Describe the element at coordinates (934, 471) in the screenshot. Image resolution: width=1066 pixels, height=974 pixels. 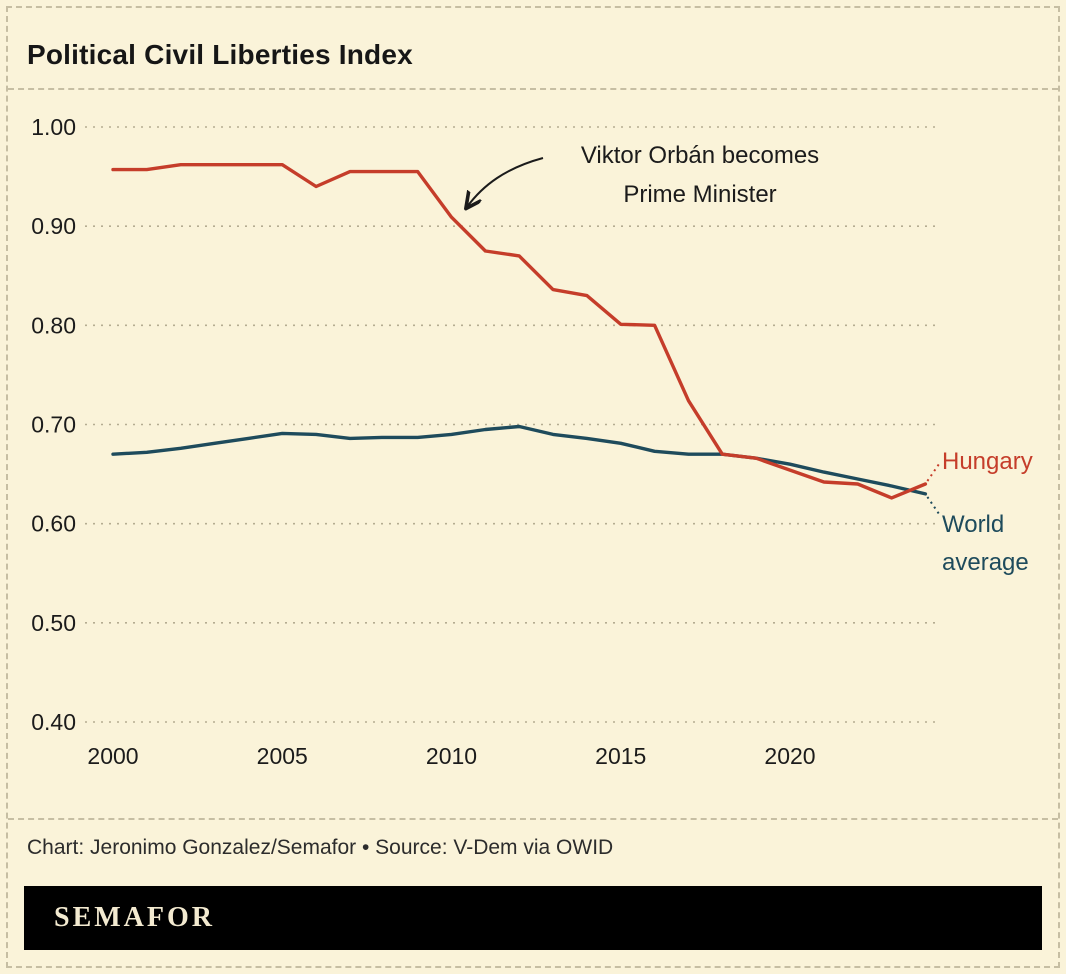
I see `leader-line-hungary` at that location.